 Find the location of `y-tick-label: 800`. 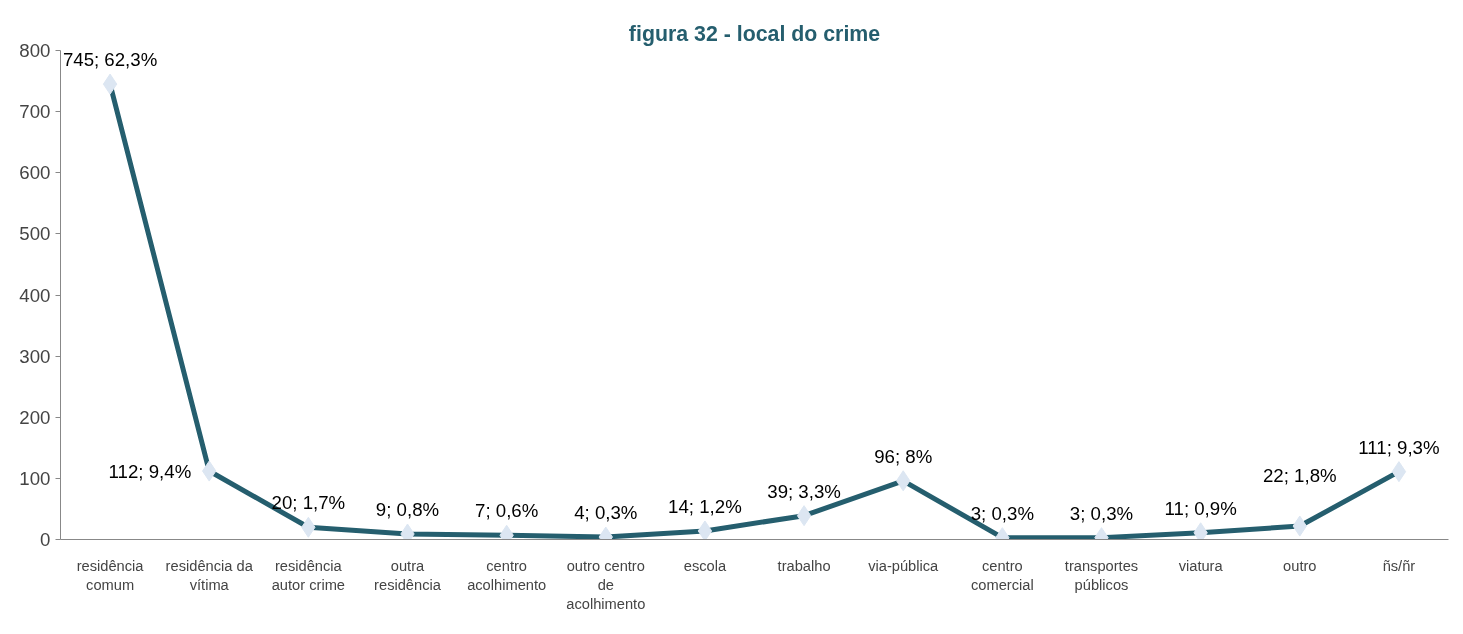

y-tick-label: 800 is located at coordinates (35, 50).